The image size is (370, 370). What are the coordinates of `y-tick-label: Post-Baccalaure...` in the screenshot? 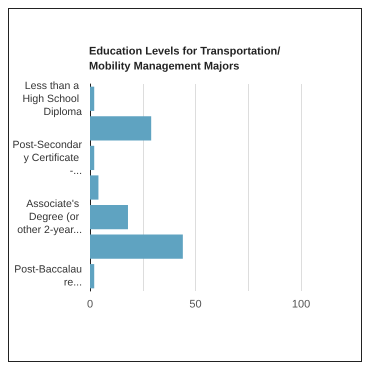 It's located at (48, 276).